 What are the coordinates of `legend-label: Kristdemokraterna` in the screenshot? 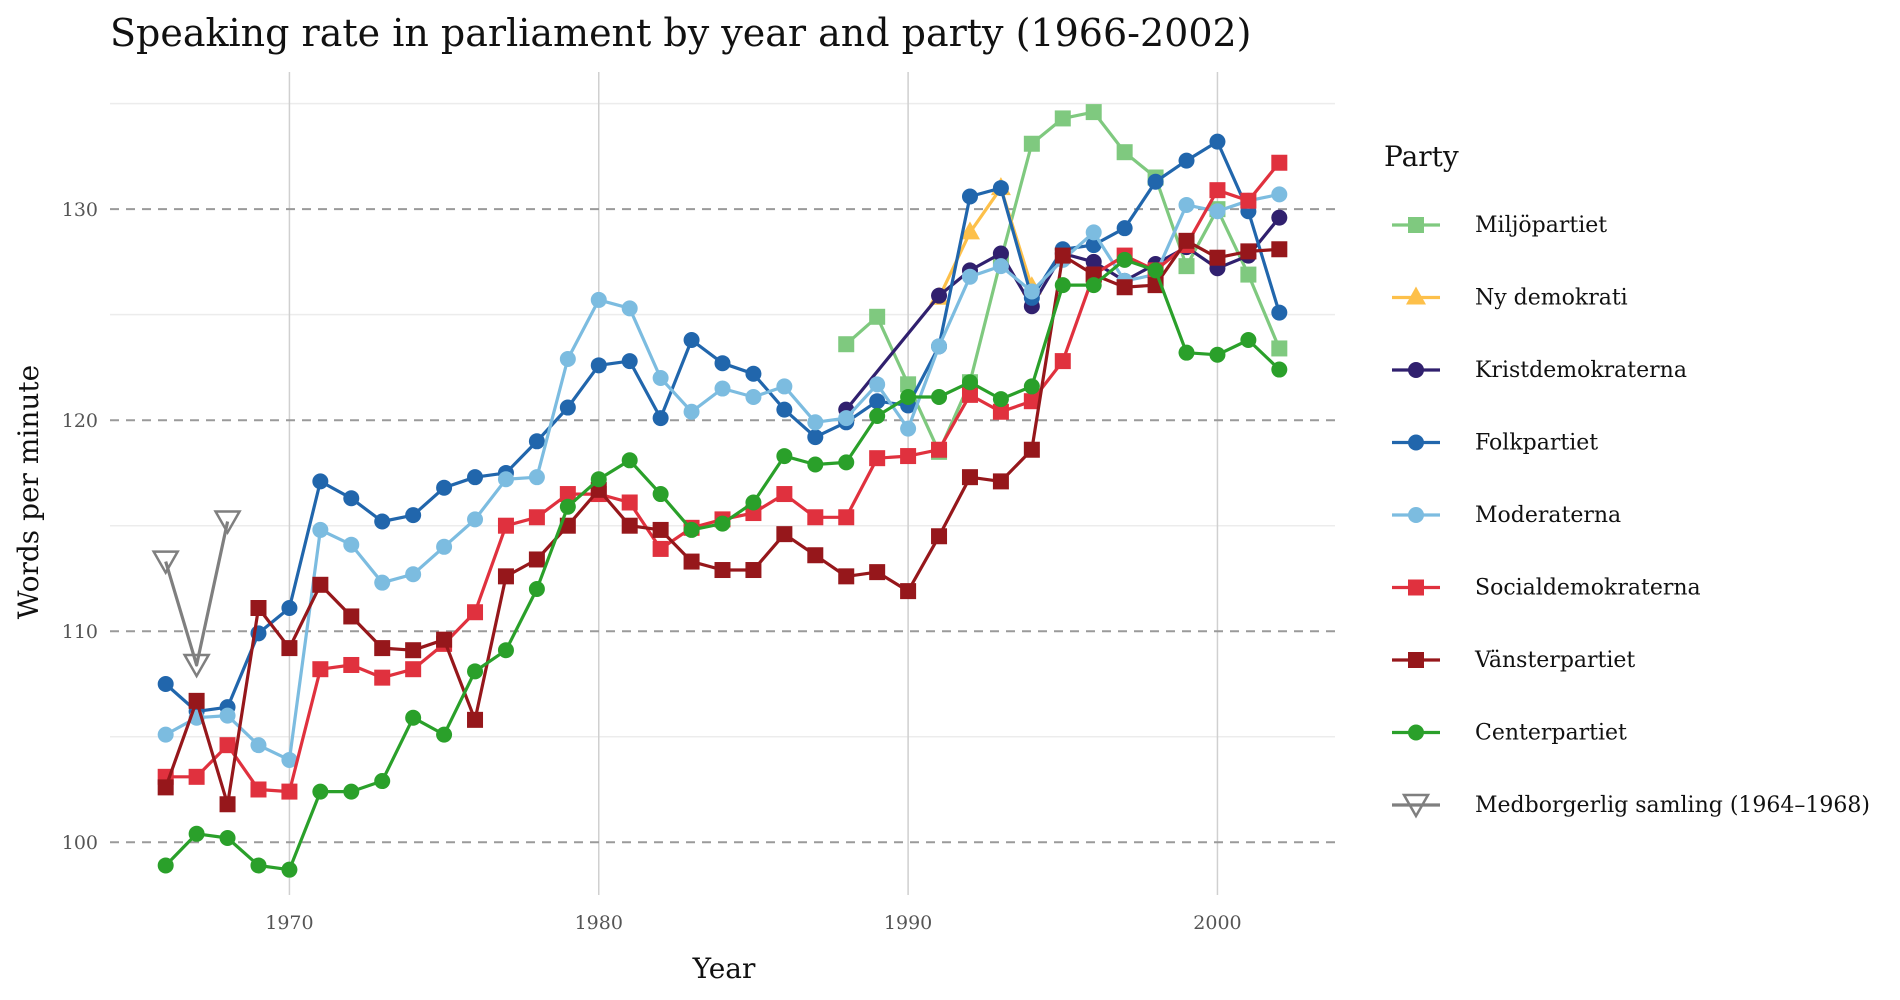 It's located at (1581, 370).